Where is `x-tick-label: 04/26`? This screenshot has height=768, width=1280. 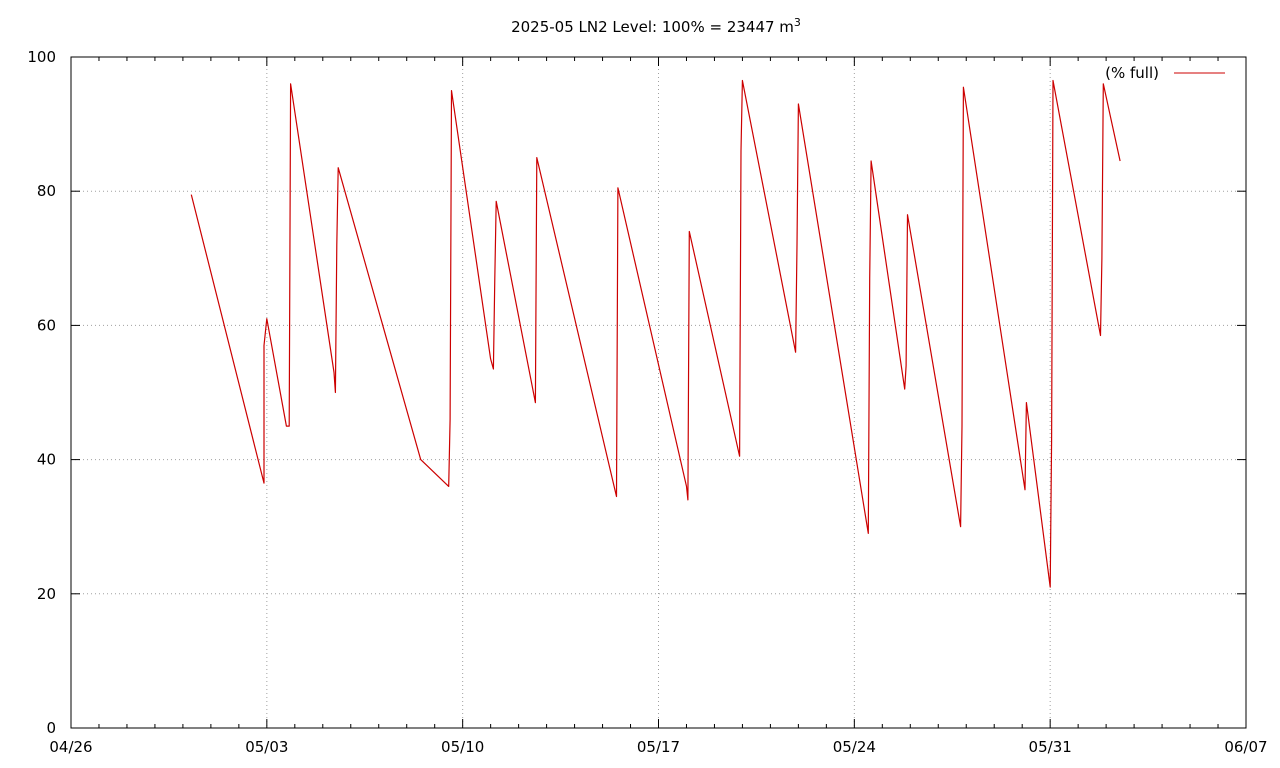 x-tick-label: 04/26 is located at coordinates (70, 747).